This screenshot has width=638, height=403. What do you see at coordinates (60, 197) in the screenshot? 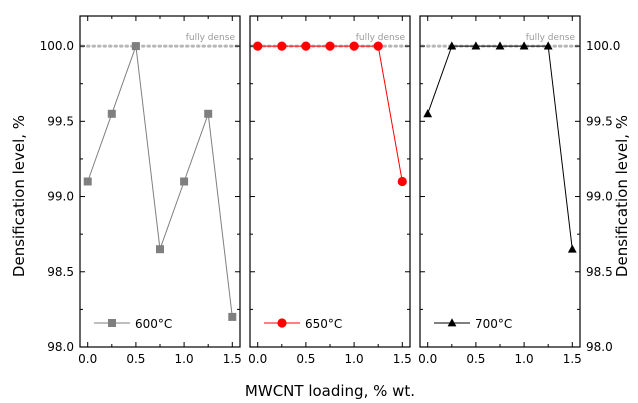
I see `y-tick-label-left: 99.0` at bounding box center [60, 197].